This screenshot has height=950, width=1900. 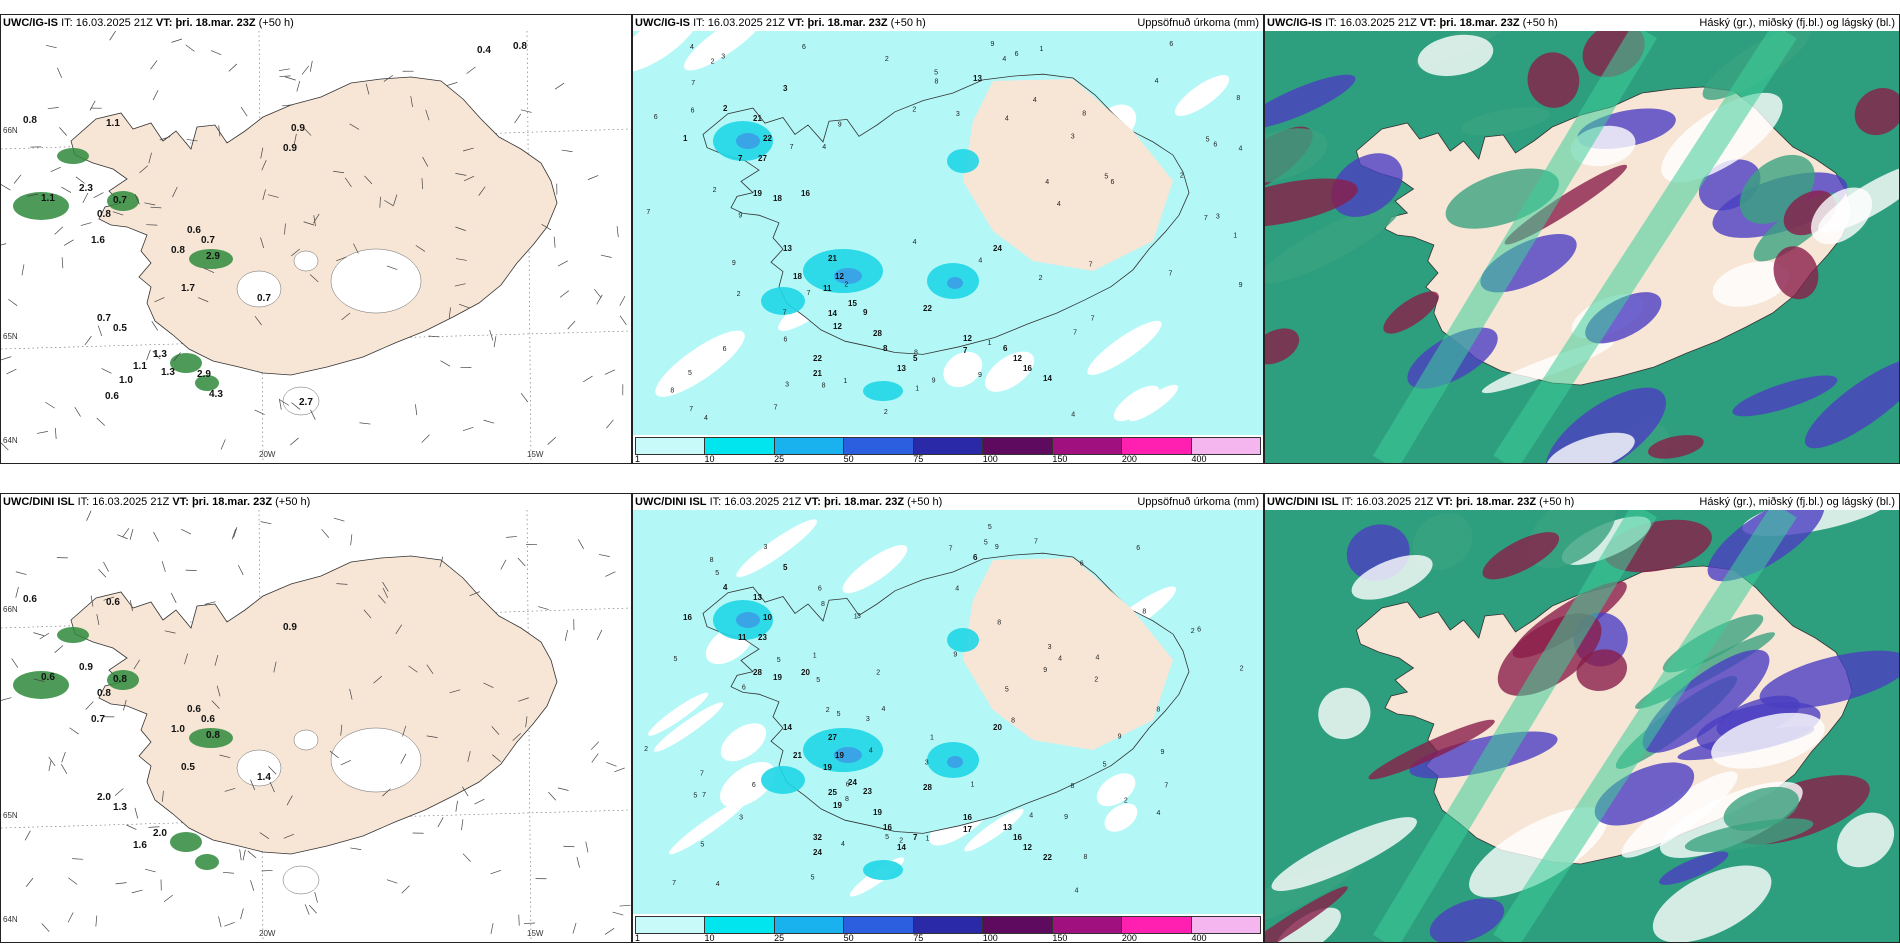 What do you see at coordinates (216, 394) in the screenshot?
I see `snow-value-label: 4.3` at bounding box center [216, 394].